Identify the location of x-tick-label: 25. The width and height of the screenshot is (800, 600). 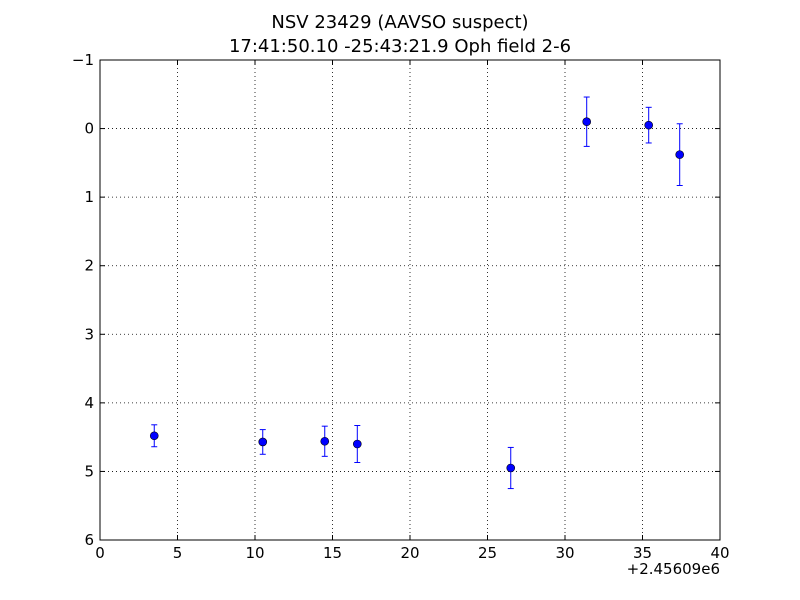
(487, 553).